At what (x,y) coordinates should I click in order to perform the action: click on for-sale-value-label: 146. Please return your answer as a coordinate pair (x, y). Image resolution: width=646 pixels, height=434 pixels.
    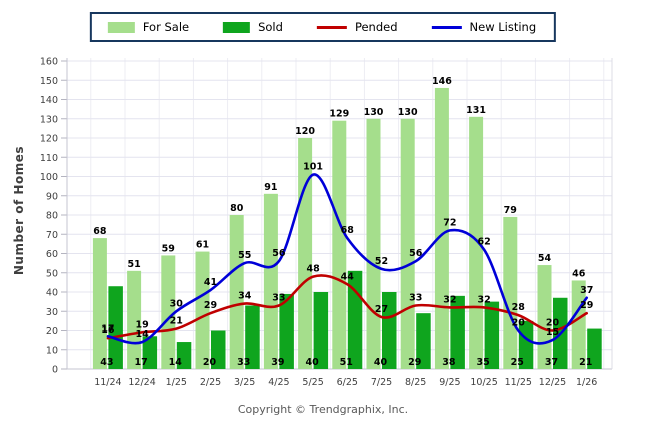
    Looking at the image, I should click on (442, 81).